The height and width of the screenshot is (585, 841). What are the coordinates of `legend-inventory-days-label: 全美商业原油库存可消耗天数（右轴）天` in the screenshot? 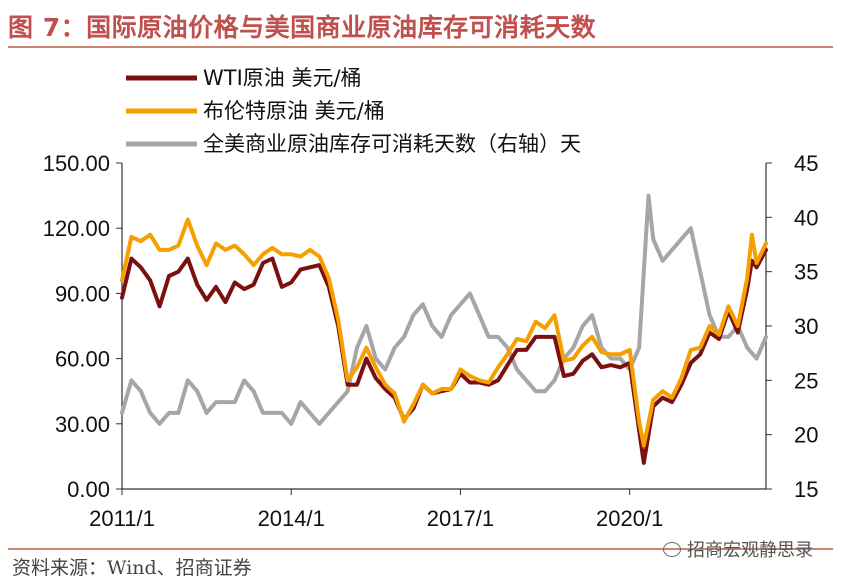 It's located at (392, 144).